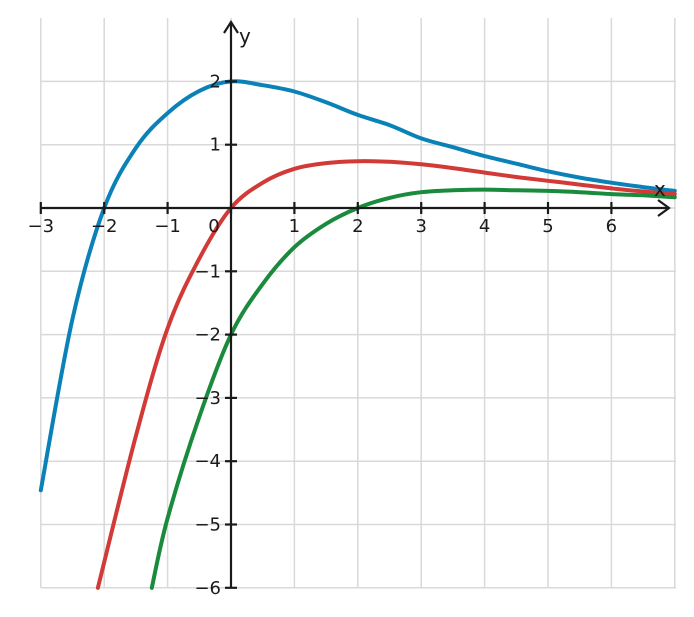 This screenshot has height=617, width=694. I want to click on y-tick-label: 2, so click(215, 81).